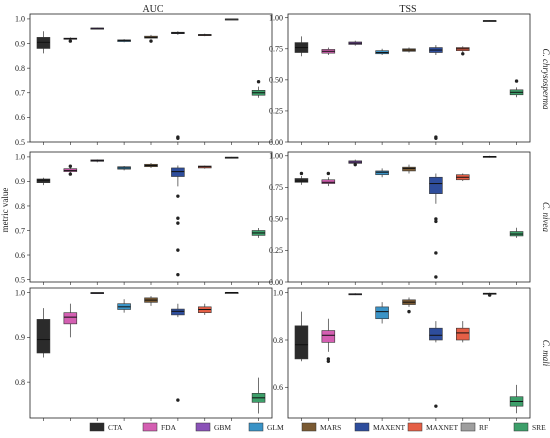 This screenshot has height=438, width=550. What do you see at coordinates (5, 210) in the screenshot?
I see `y-axis-label: metric value` at bounding box center [5, 210].